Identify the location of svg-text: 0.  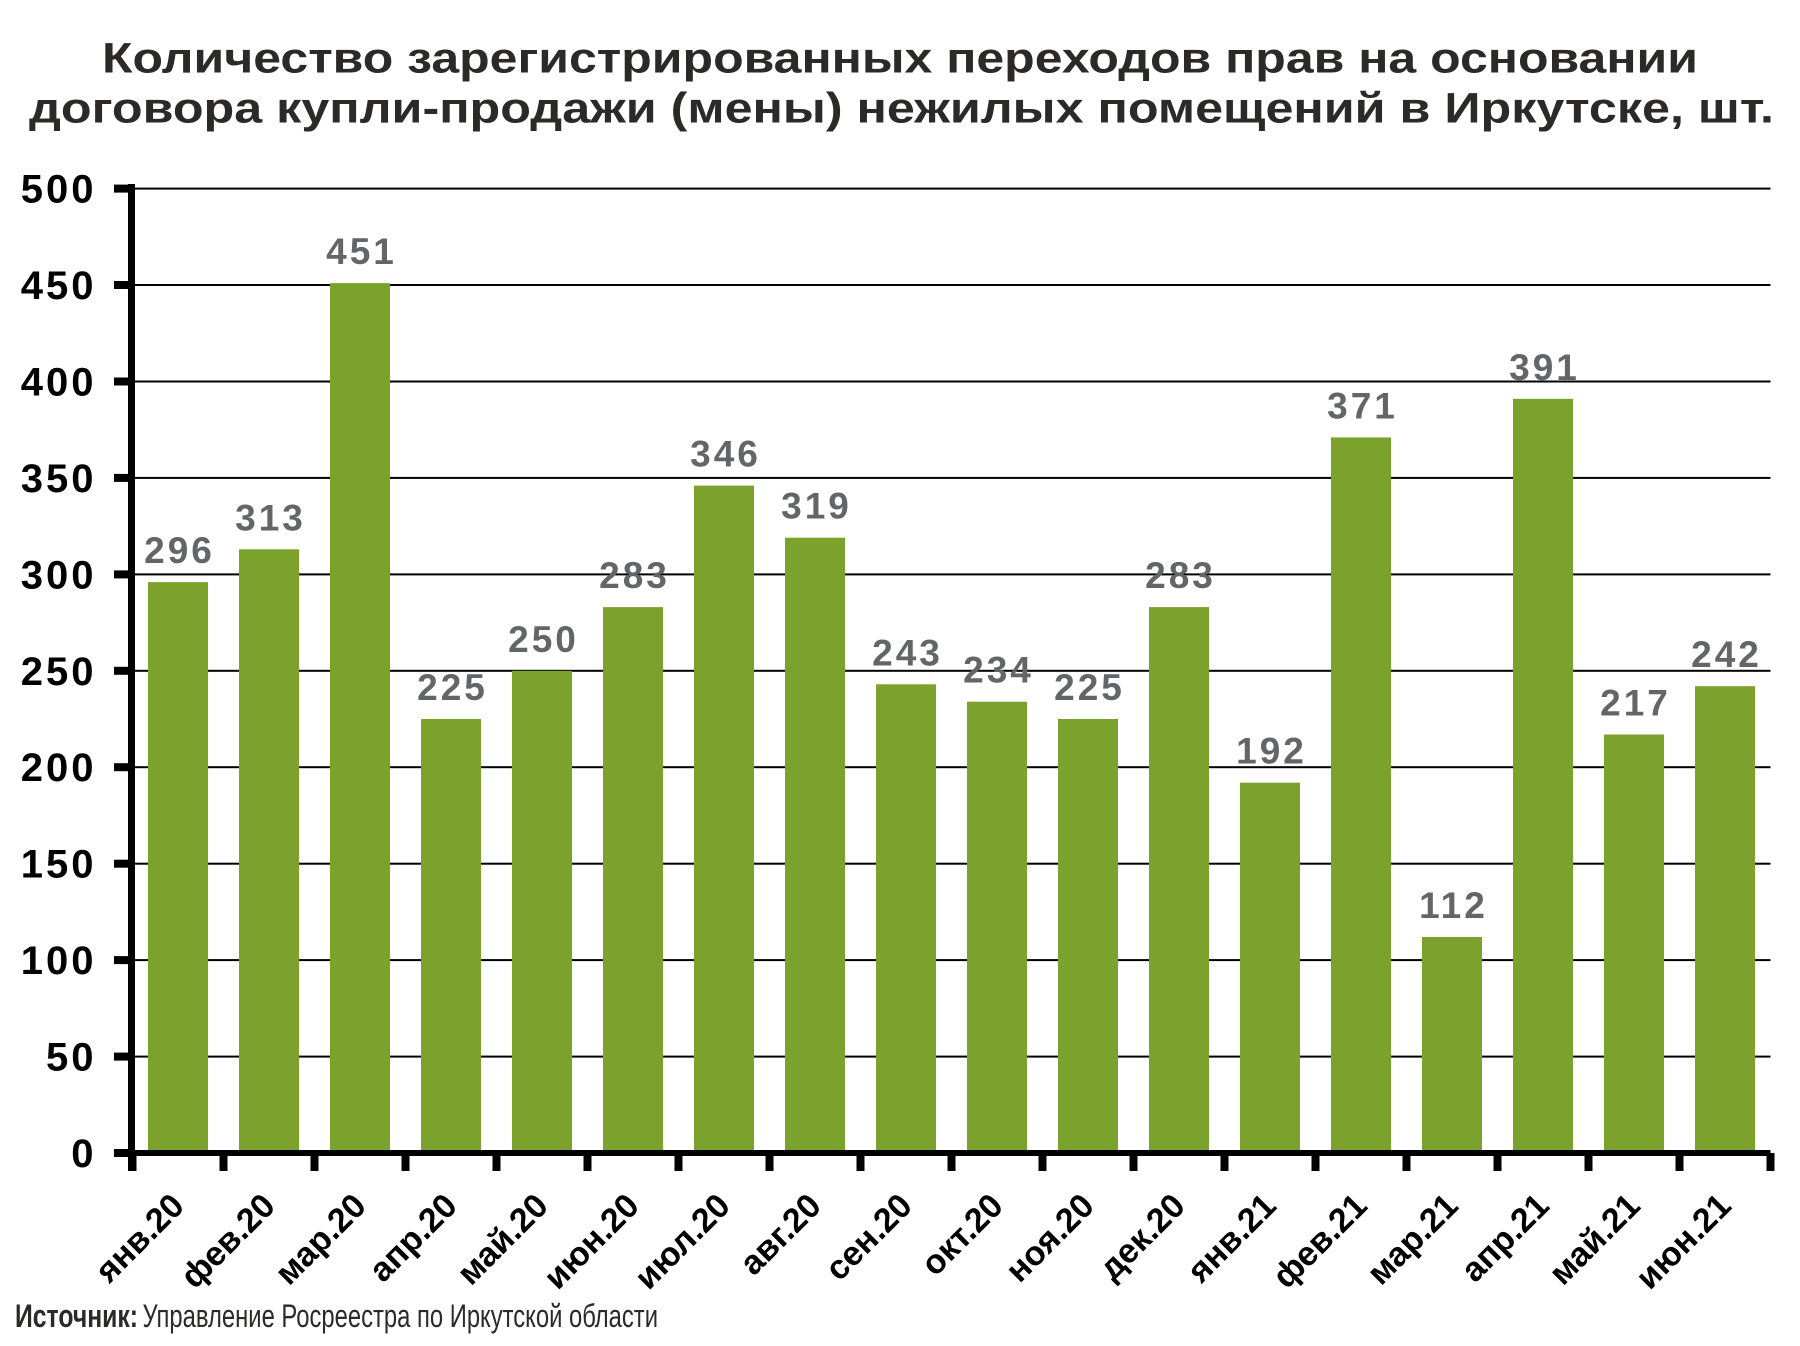
(83, 1154).